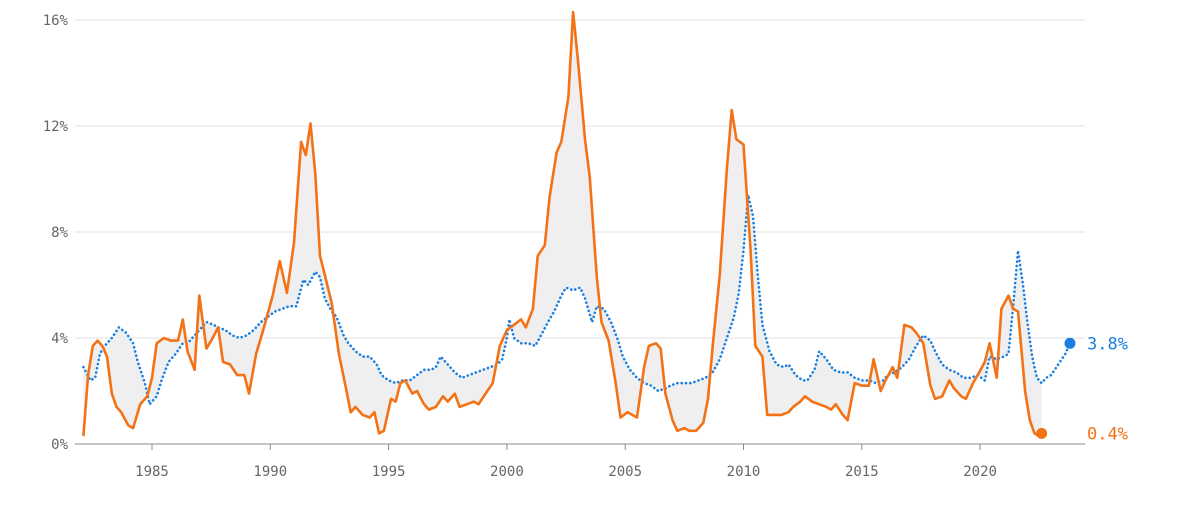  Describe the element at coordinates (862, 472) in the screenshot. I see `x-tick-label: 2015` at that location.